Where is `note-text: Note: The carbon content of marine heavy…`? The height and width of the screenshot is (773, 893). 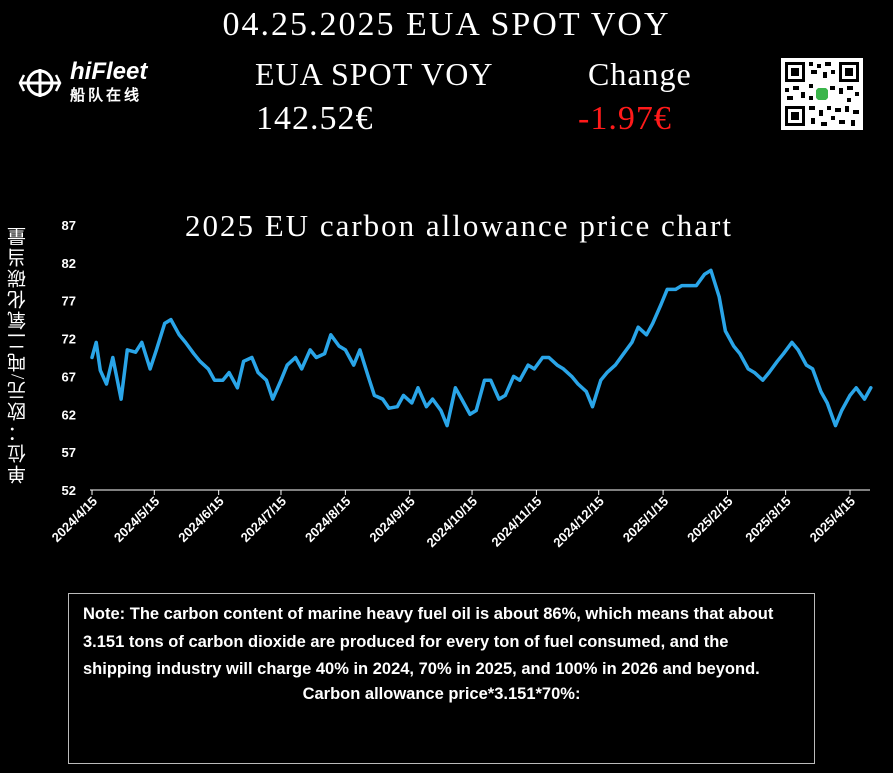
note-text: Note: The carbon content of marine heavy… is located at coordinates (428, 641).